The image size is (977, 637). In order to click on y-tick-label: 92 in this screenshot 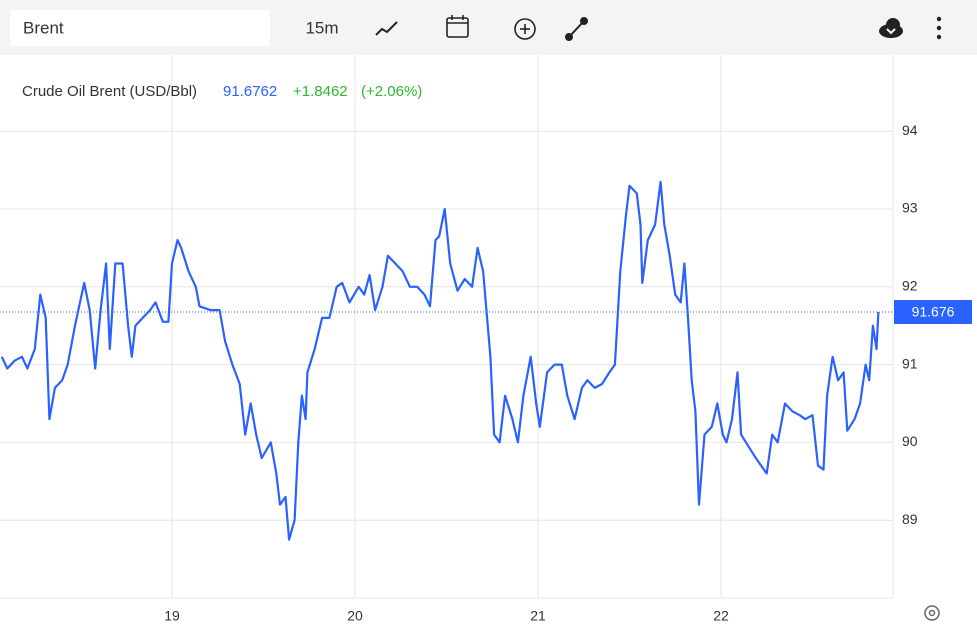, I will do `click(910, 286)`.